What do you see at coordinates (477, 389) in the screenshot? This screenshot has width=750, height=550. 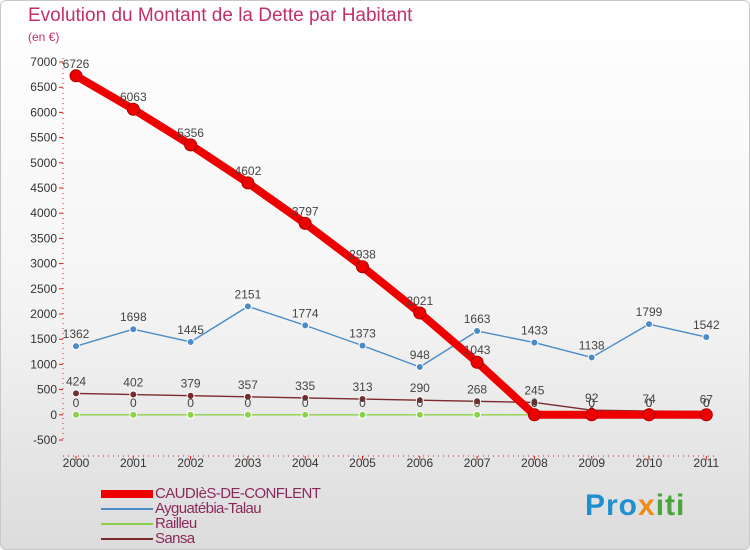 I see `data-label-s3: 268` at bounding box center [477, 389].